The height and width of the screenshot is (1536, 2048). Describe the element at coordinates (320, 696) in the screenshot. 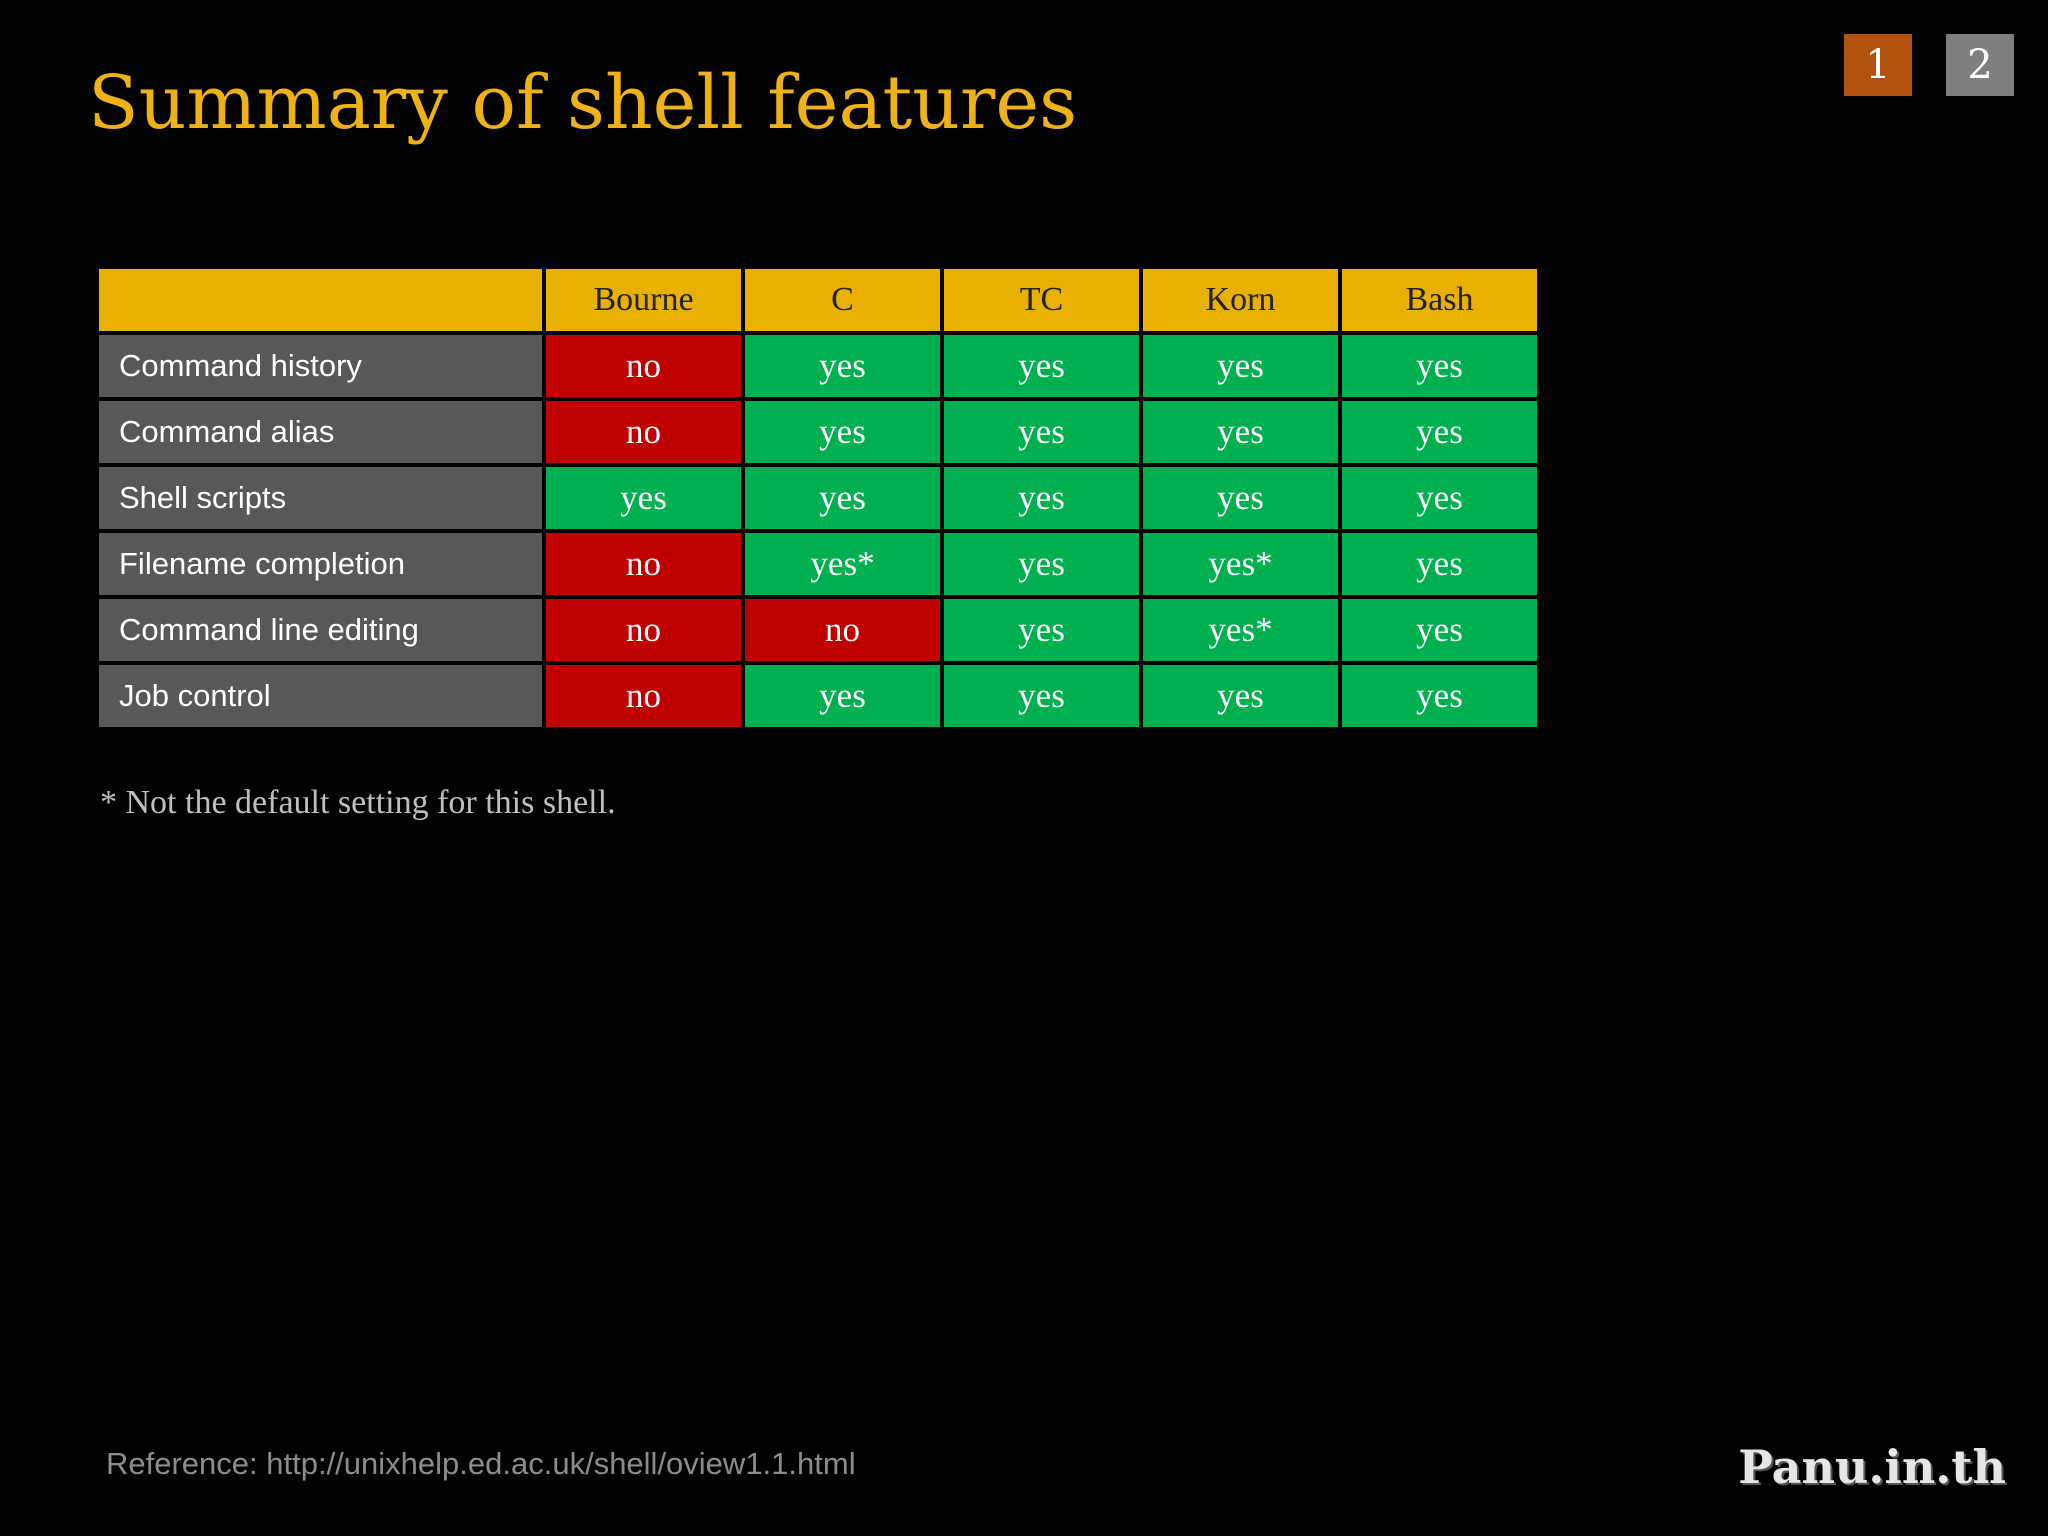

I see `feature-label: Job control` at that location.